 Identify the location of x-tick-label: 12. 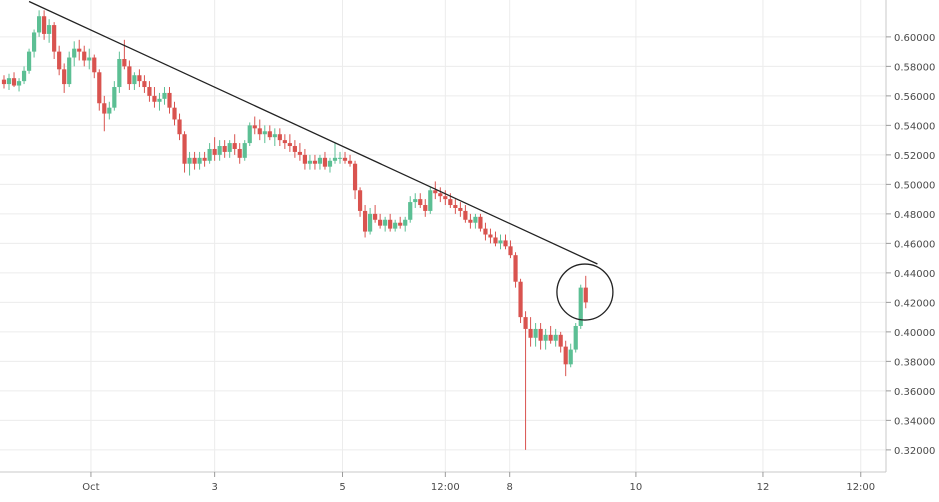
(763, 487).